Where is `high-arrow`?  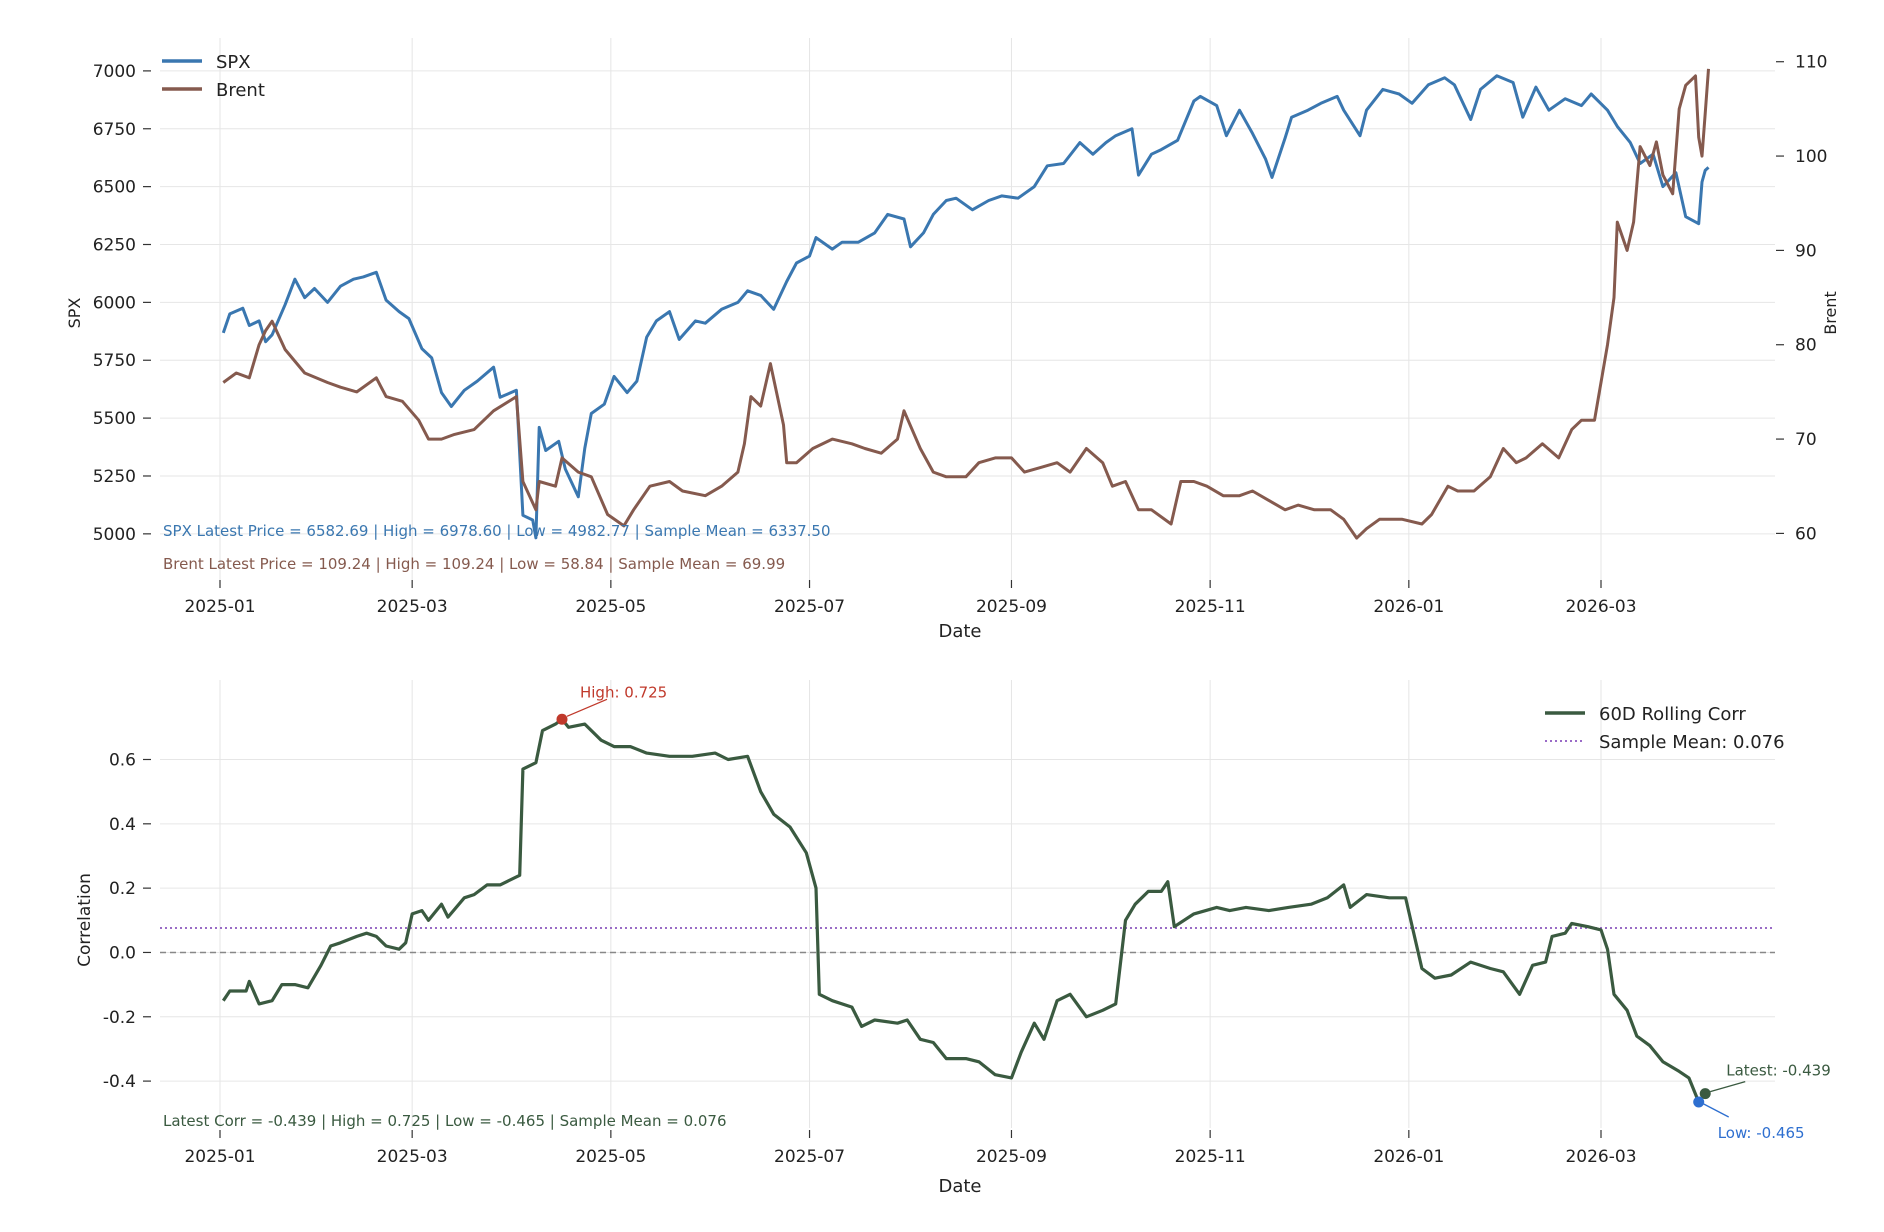 high-arrow is located at coordinates (587, 707).